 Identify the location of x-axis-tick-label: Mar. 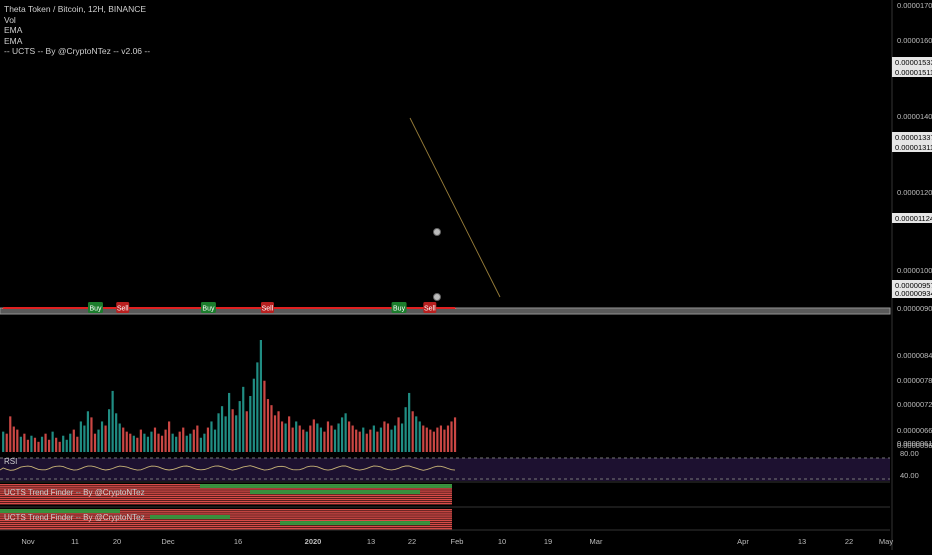
(596, 541).